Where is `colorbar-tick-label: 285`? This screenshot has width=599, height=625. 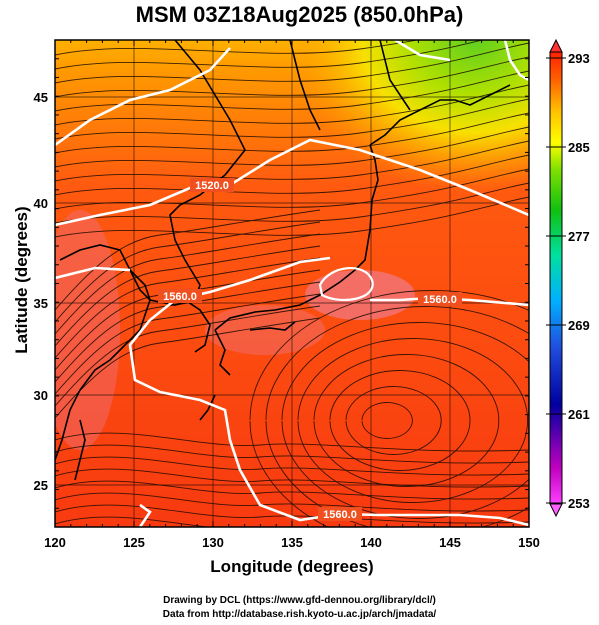
colorbar-tick-label: 285 is located at coordinates (579, 147).